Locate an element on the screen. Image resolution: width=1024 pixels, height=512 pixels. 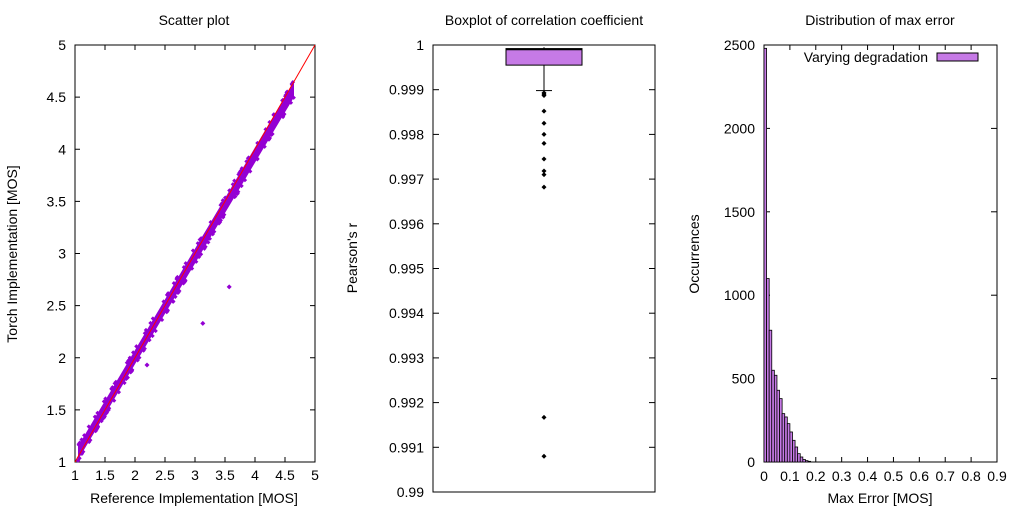
y-tick-label: 500 is located at coordinates (744, 379).